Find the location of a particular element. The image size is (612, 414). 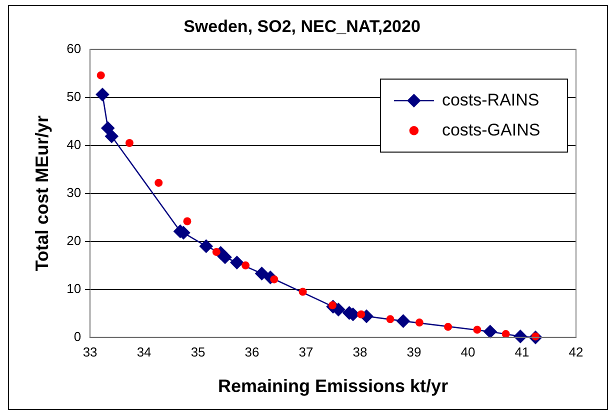

y-tick-label: 10 is located at coordinates (74, 288).